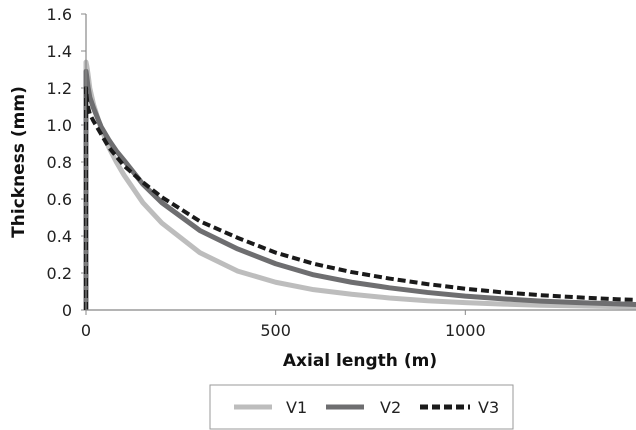 The width and height of the screenshot is (636, 430). I want to click on y-tick-label: 0.4, so click(59, 236).